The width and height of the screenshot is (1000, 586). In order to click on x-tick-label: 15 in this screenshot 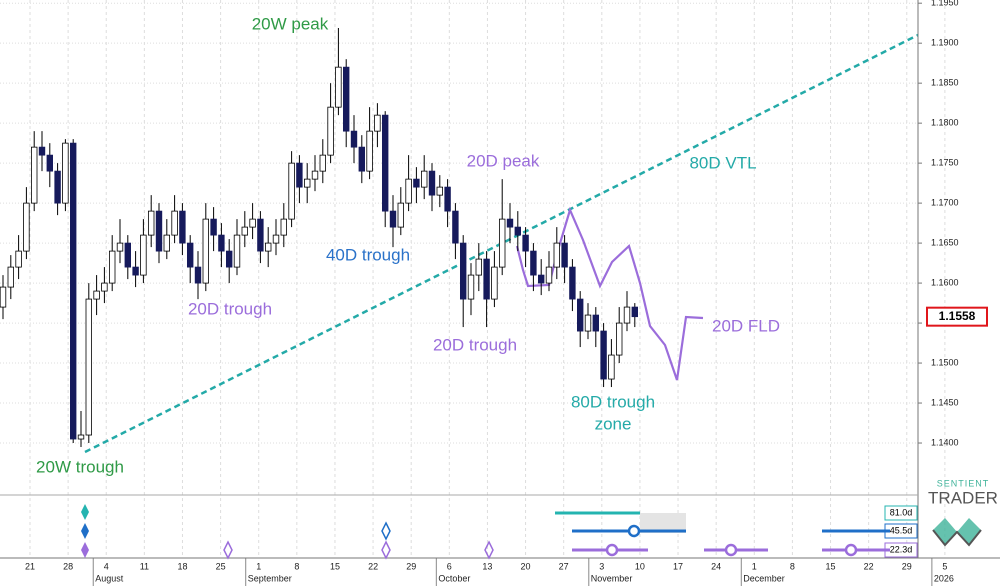, I will do `click(335, 566)`.